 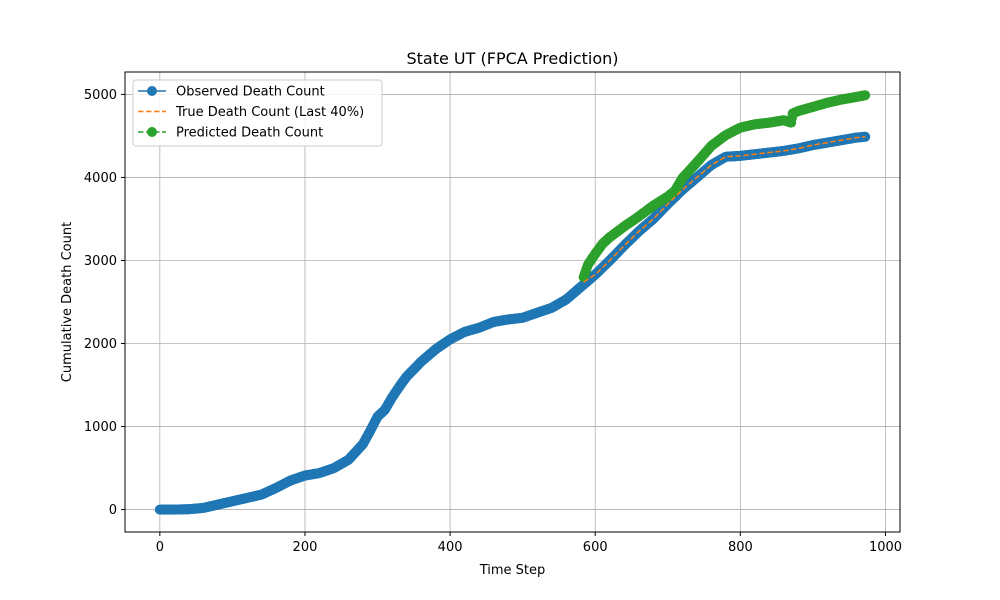 What do you see at coordinates (450, 547) in the screenshot?
I see `x-tick-label: 400` at bounding box center [450, 547].